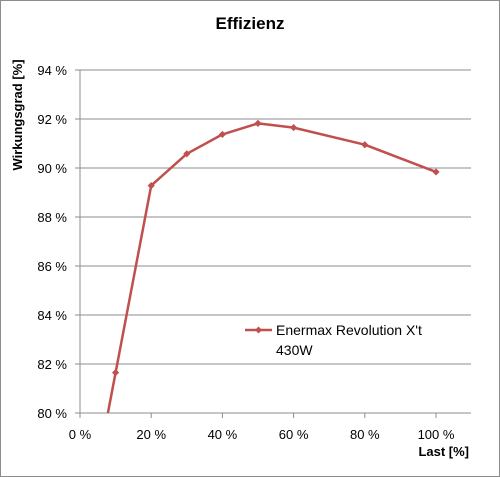 The height and width of the screenshot is (477, 500). I want to click on x-tick-label: 60 %, so click(294, 434).